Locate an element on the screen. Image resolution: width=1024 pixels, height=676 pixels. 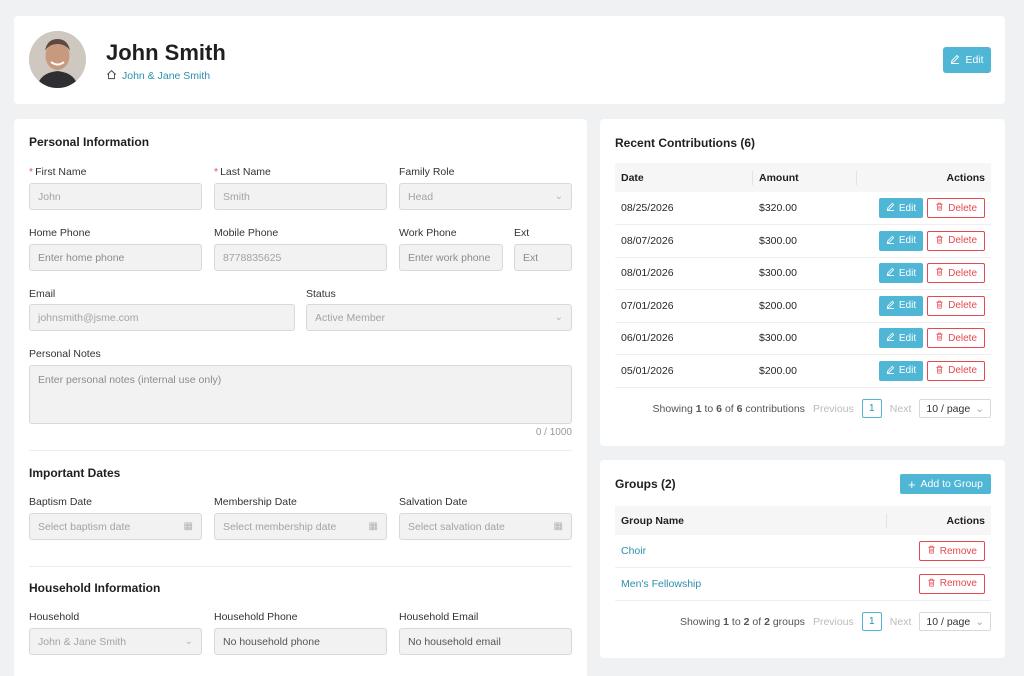
personal-notes-textarea: Enter personal notes (internal use only) is located at coordinates (300, 394).